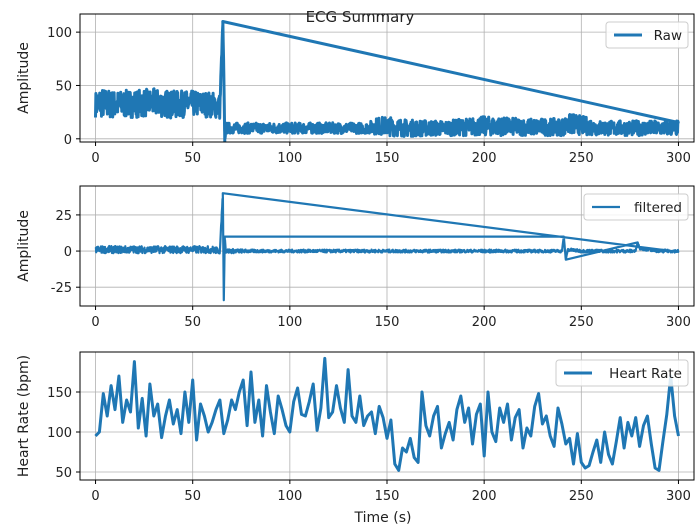  I want to click on legend: Heart Rate, so click(622, 373).